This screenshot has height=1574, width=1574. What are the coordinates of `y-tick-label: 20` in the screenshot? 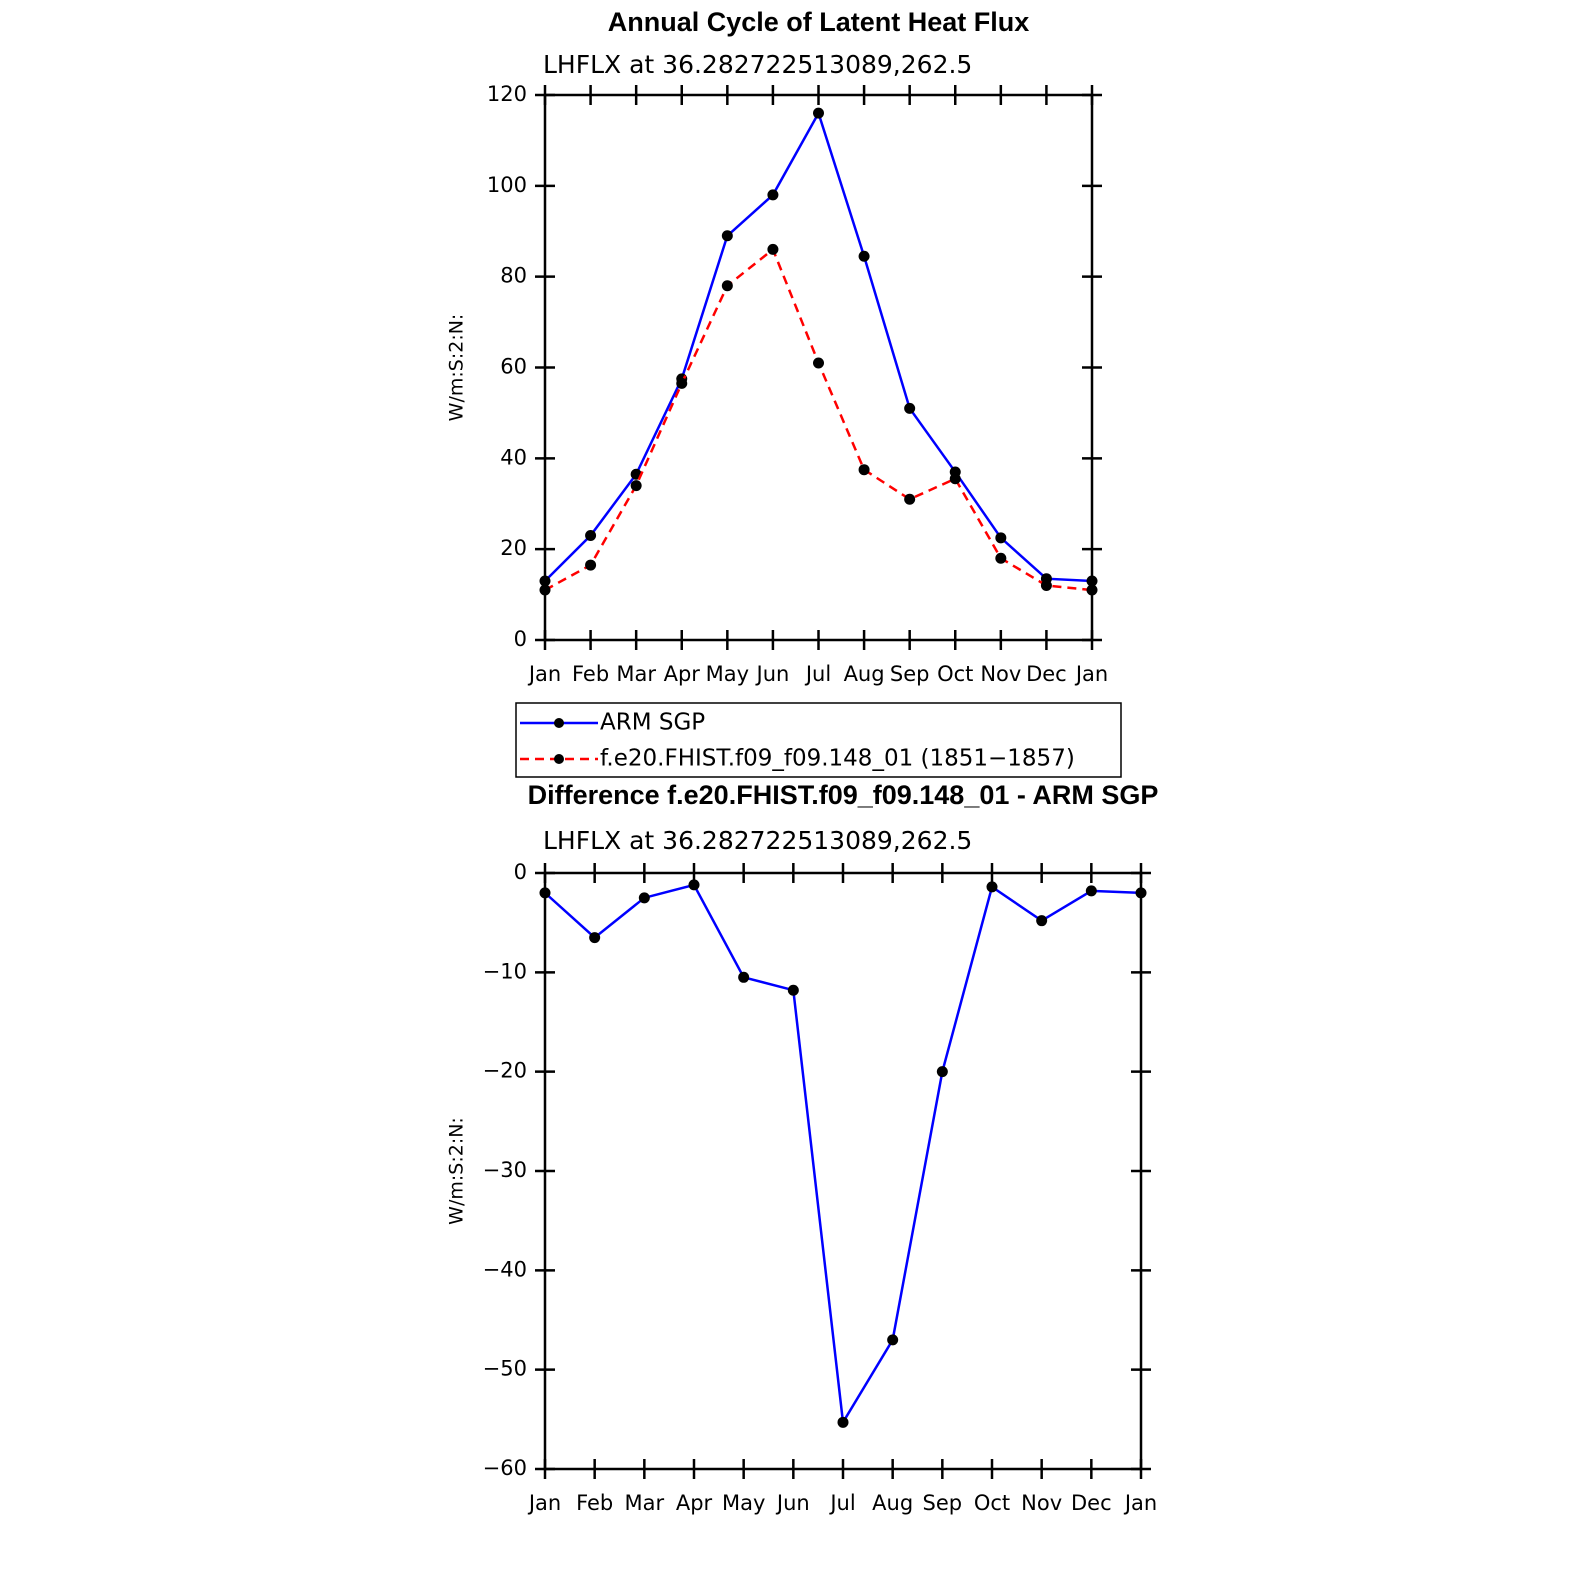 It's located at (513, 548).